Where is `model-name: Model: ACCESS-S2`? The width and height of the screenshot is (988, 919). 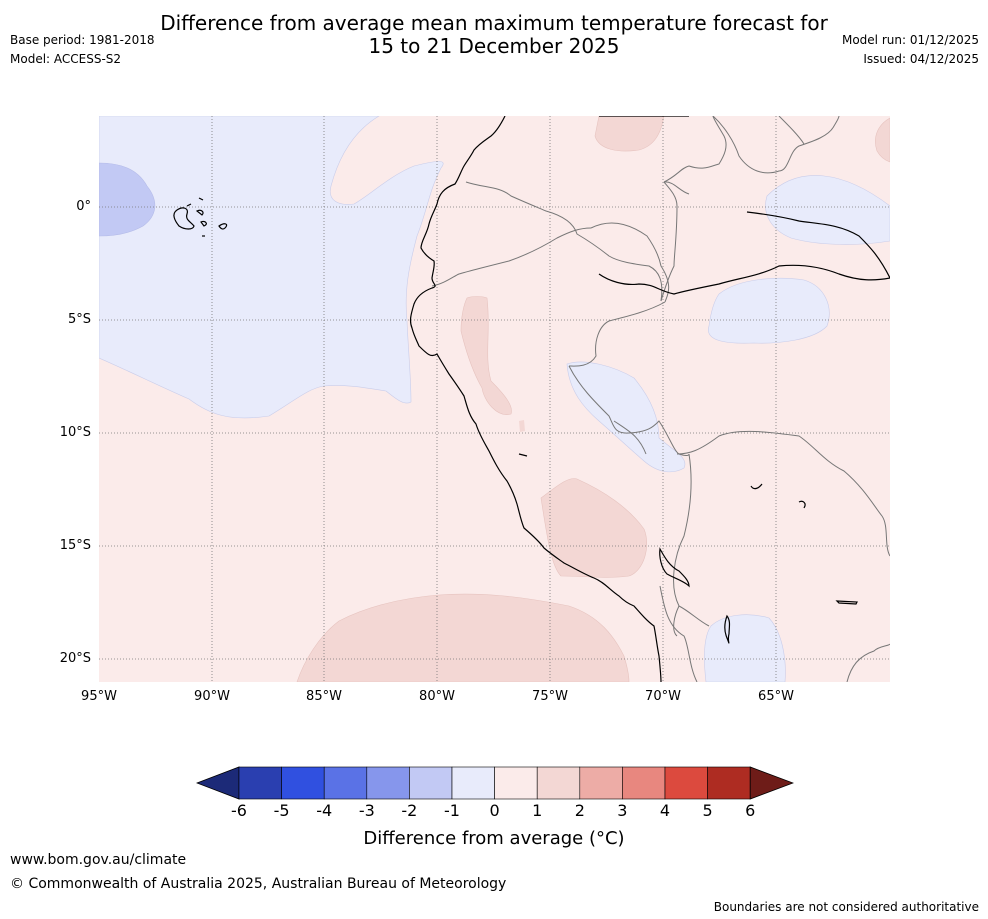 model-name: Model: ACCESS-S2 is located at coordinates (66, 59).